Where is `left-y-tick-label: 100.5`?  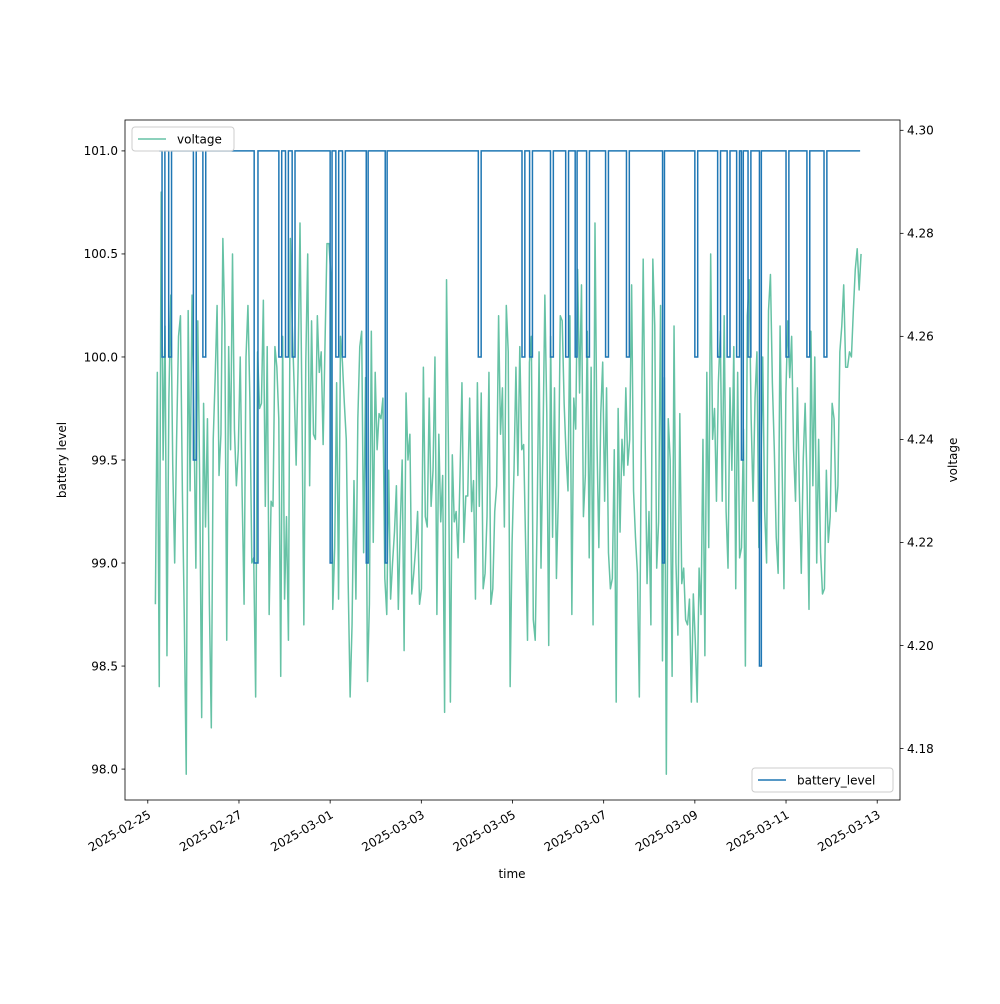
left-y-tick-label: 100.5 is located at coordinates (101, 254).